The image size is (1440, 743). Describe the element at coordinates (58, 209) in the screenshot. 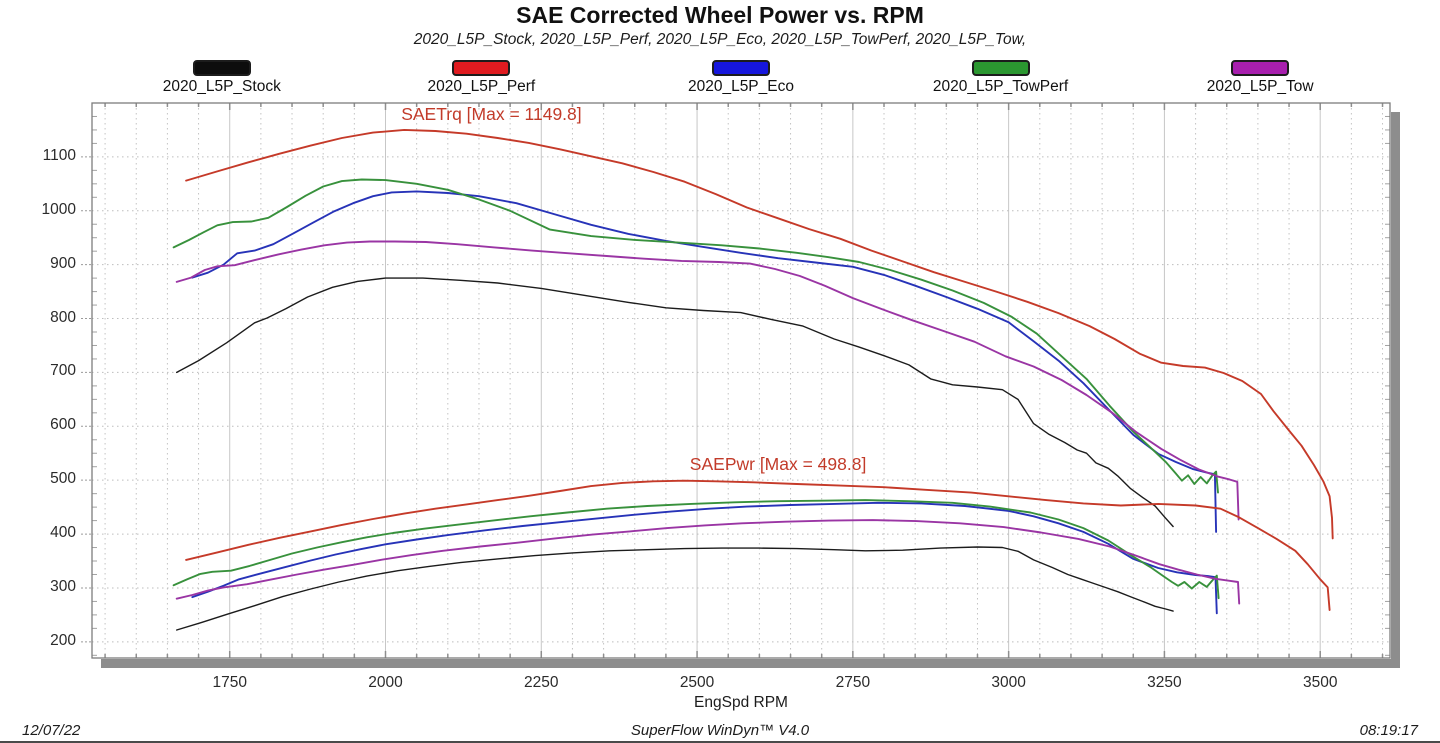

I see `y-tick-label-1000: 1000` at that location.